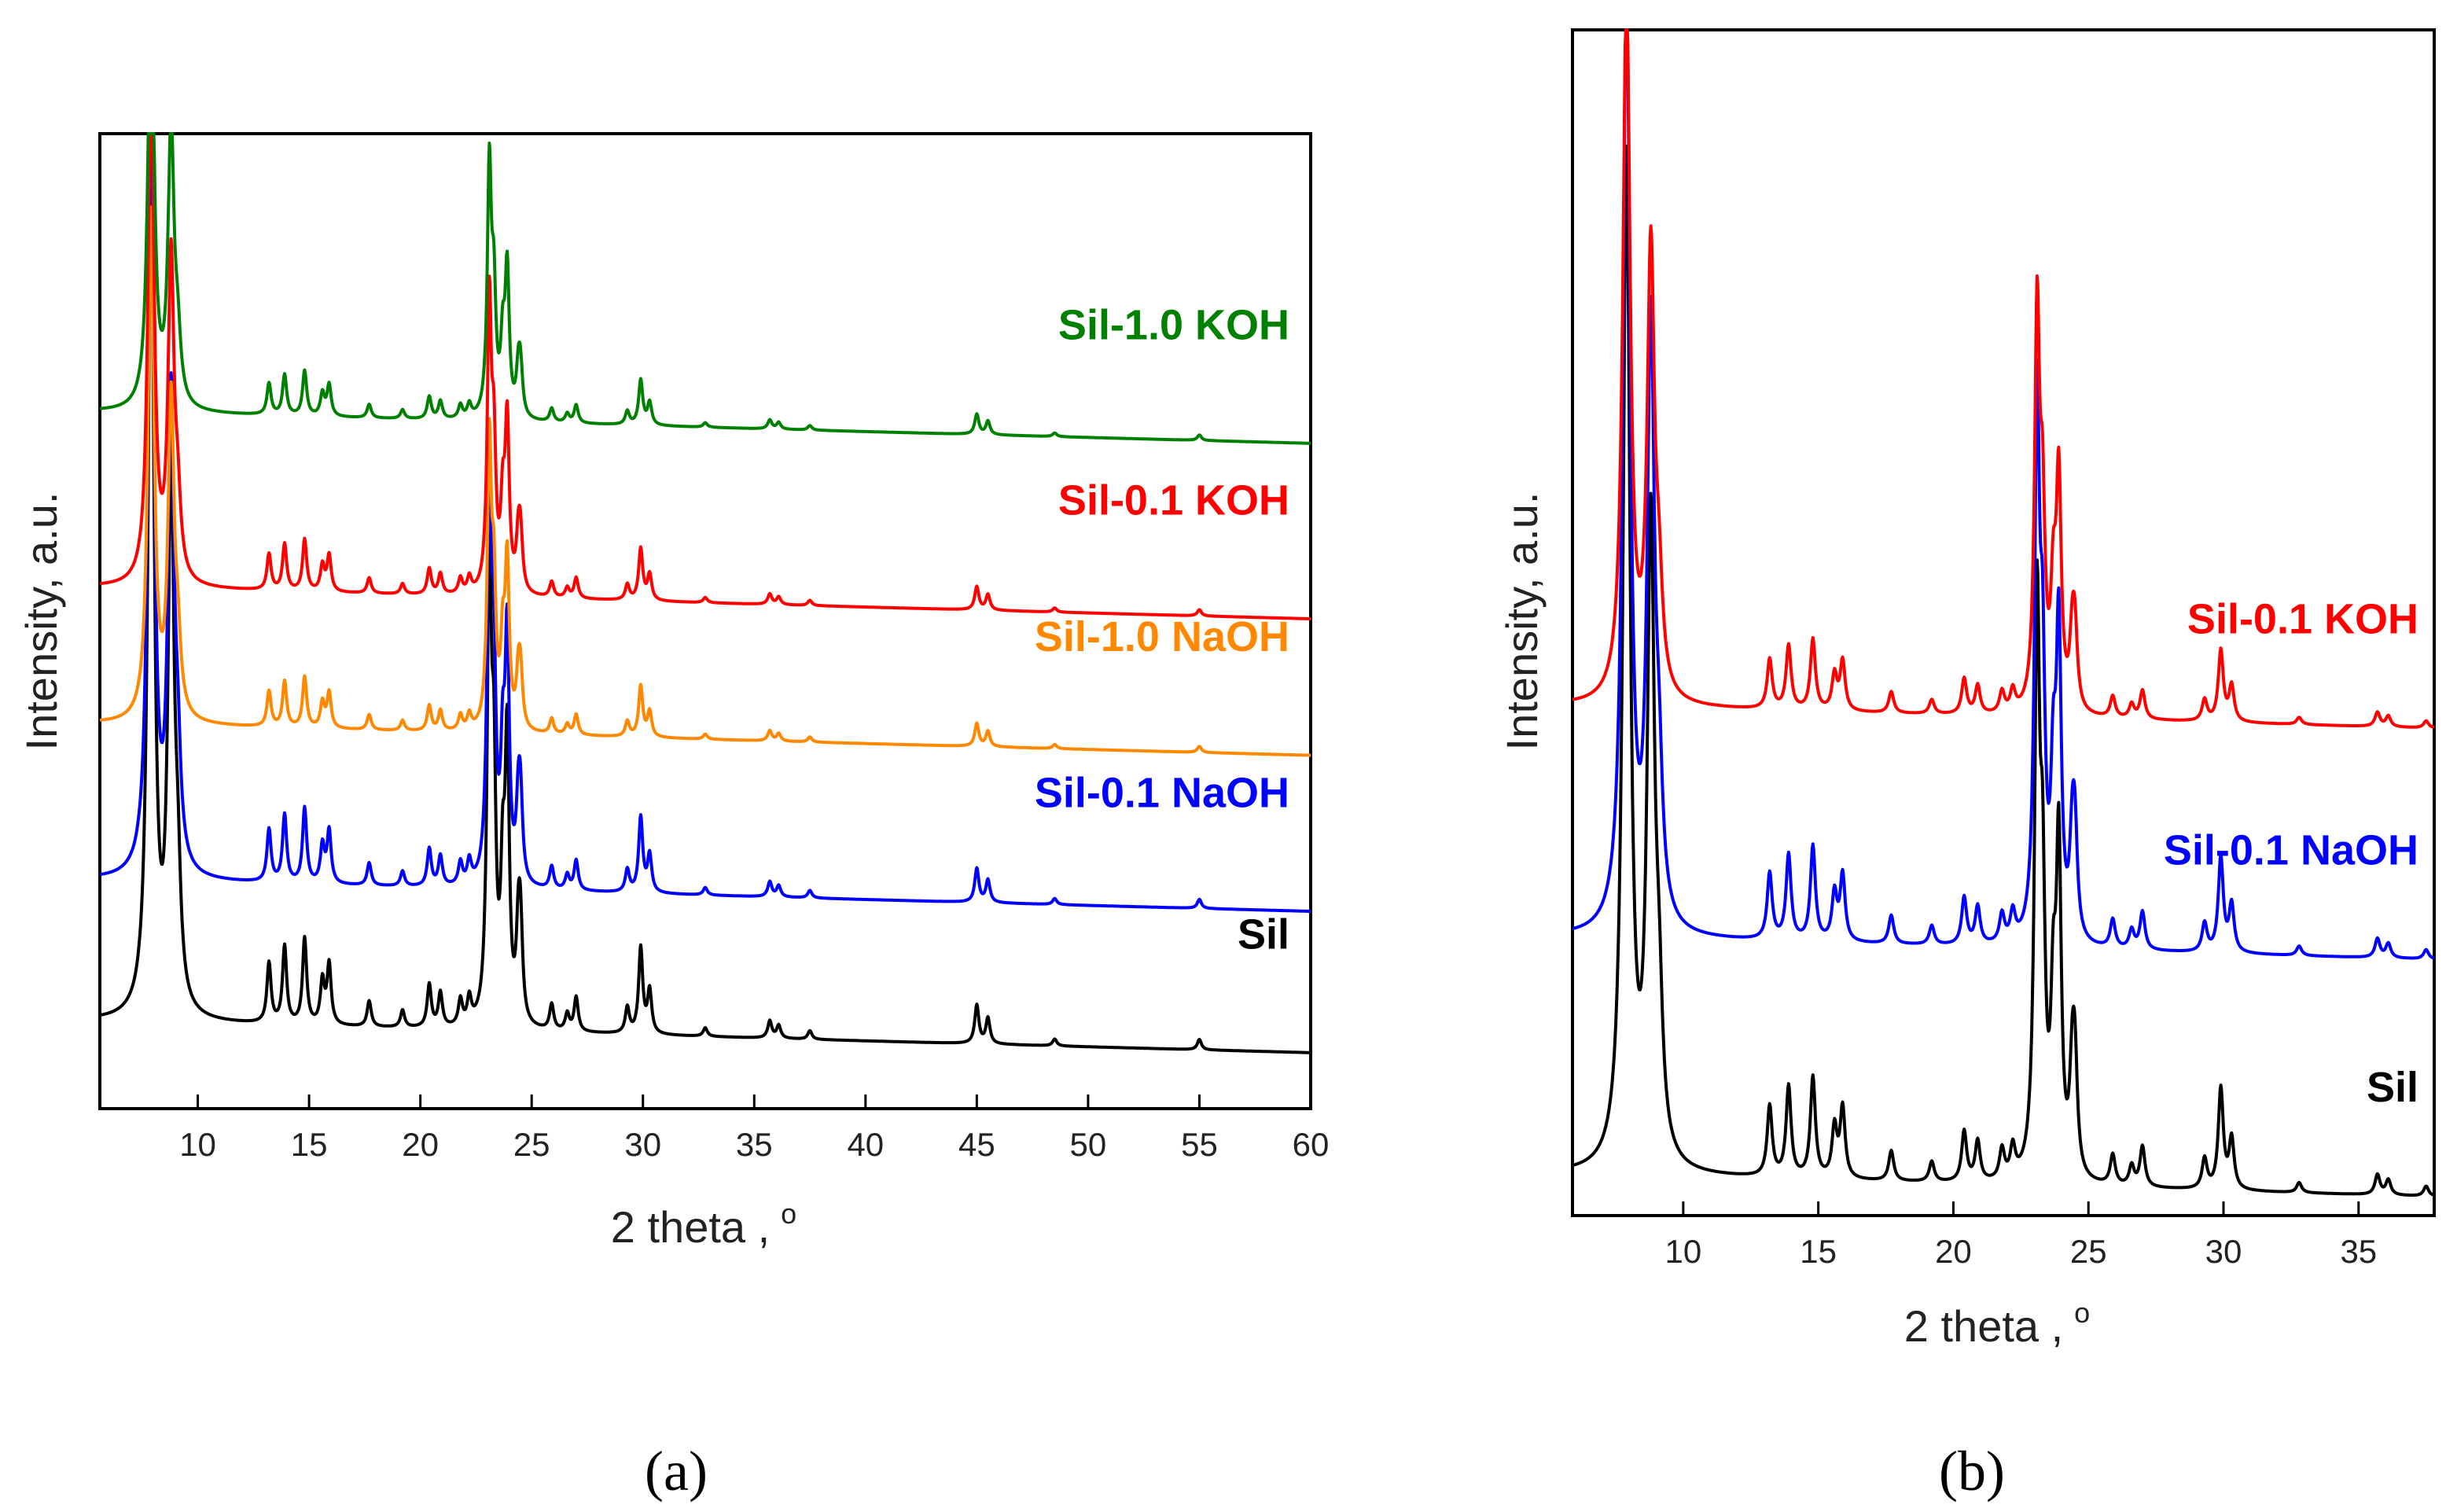 This screenshot has height=1512, width=2446. What do you see at coordinates (676, 1471) in the screenshot?
I see `panel-label-a: (a)` at bounding box center [676, 1471].